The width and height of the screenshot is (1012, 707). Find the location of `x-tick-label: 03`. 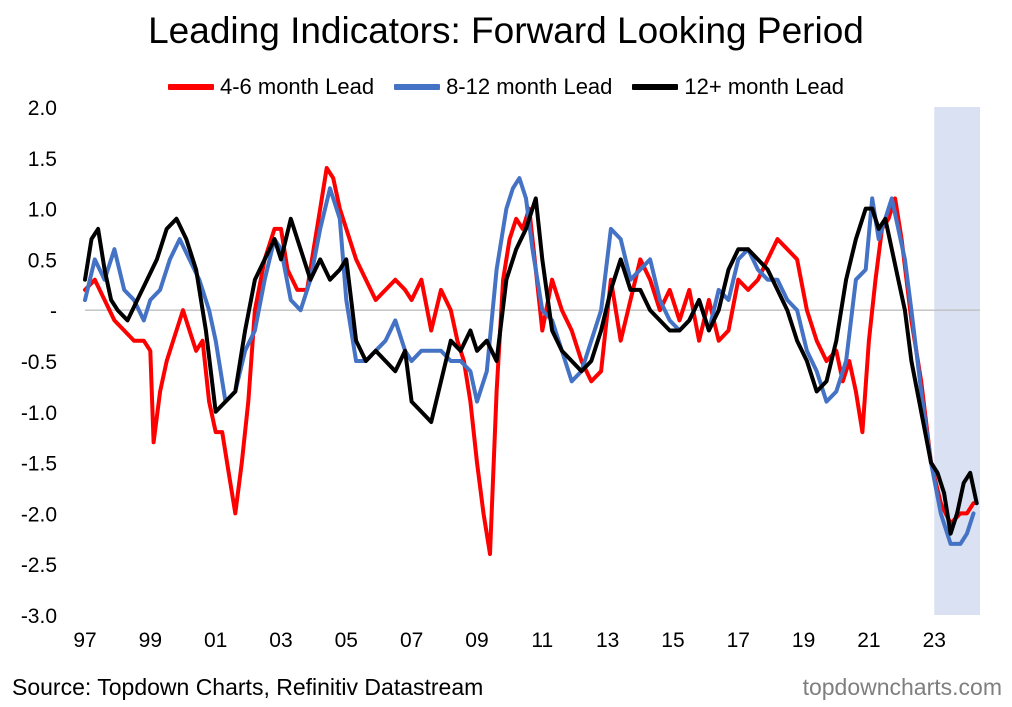

x-tick-label: 03 is located at coordinates (280, 640).